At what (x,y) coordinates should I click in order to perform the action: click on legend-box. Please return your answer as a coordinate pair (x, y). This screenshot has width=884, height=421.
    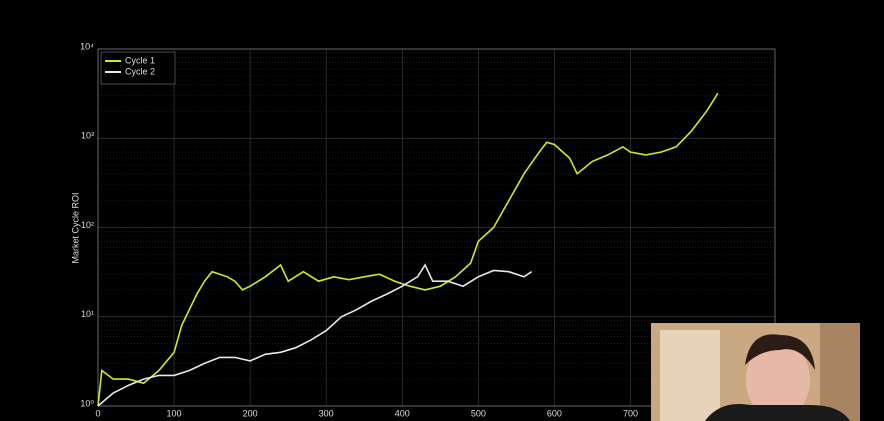
    Looking at the image, I should click on (138, 68).